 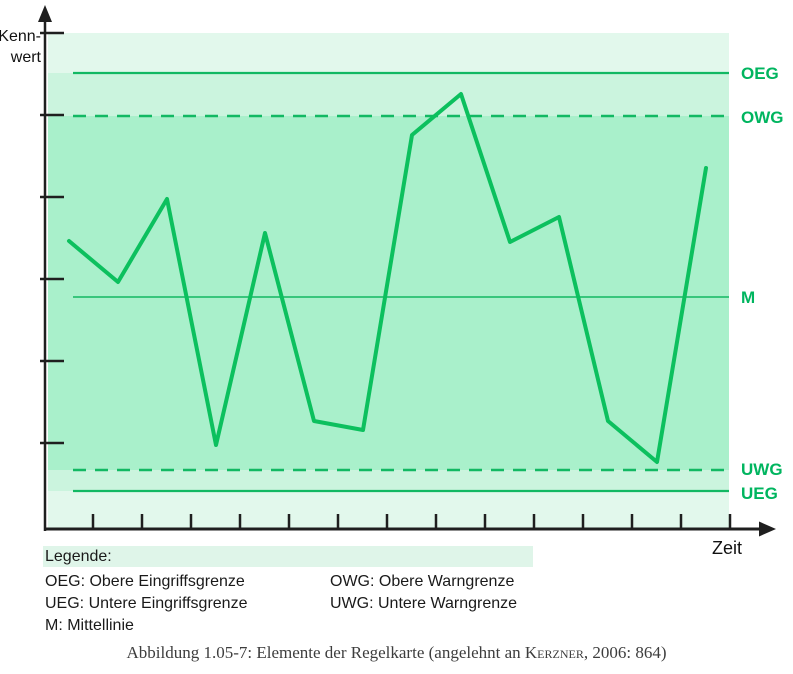 I want to click on legend-item-uwg: UWG: Untere Warngrenze, so click(x=424, y=603).